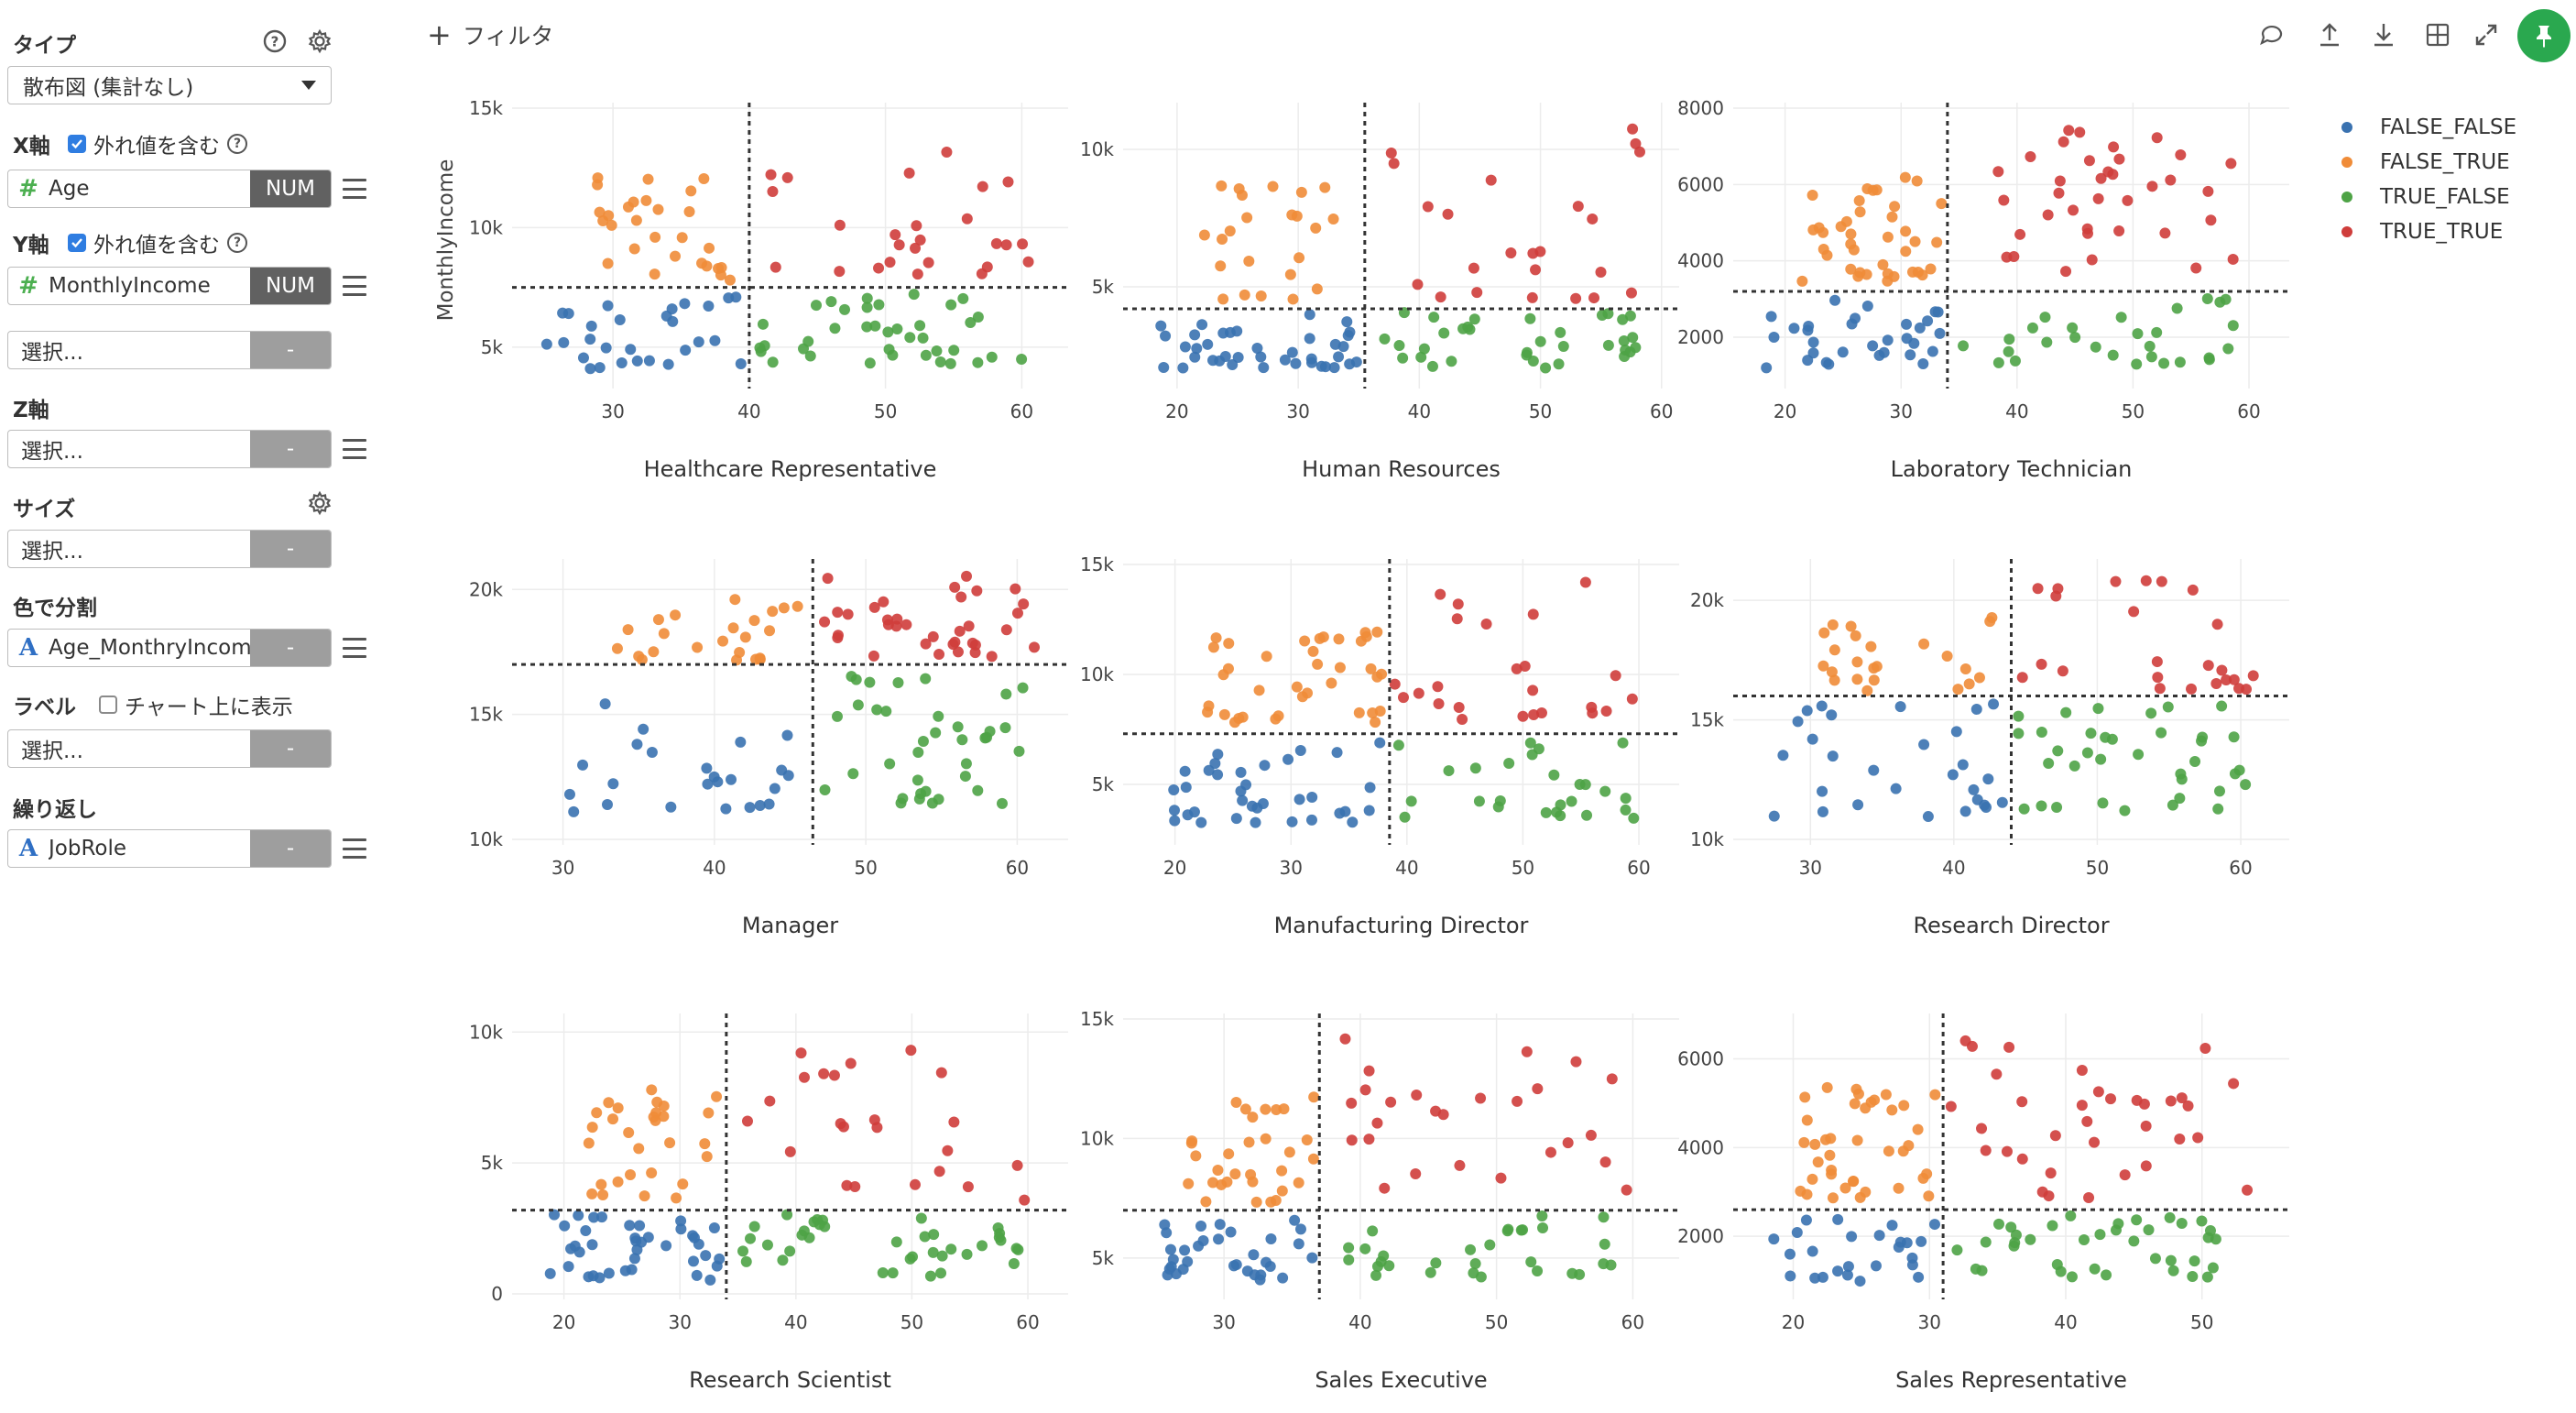  I want to click on label-select: 選択... -, so click(170, 748).